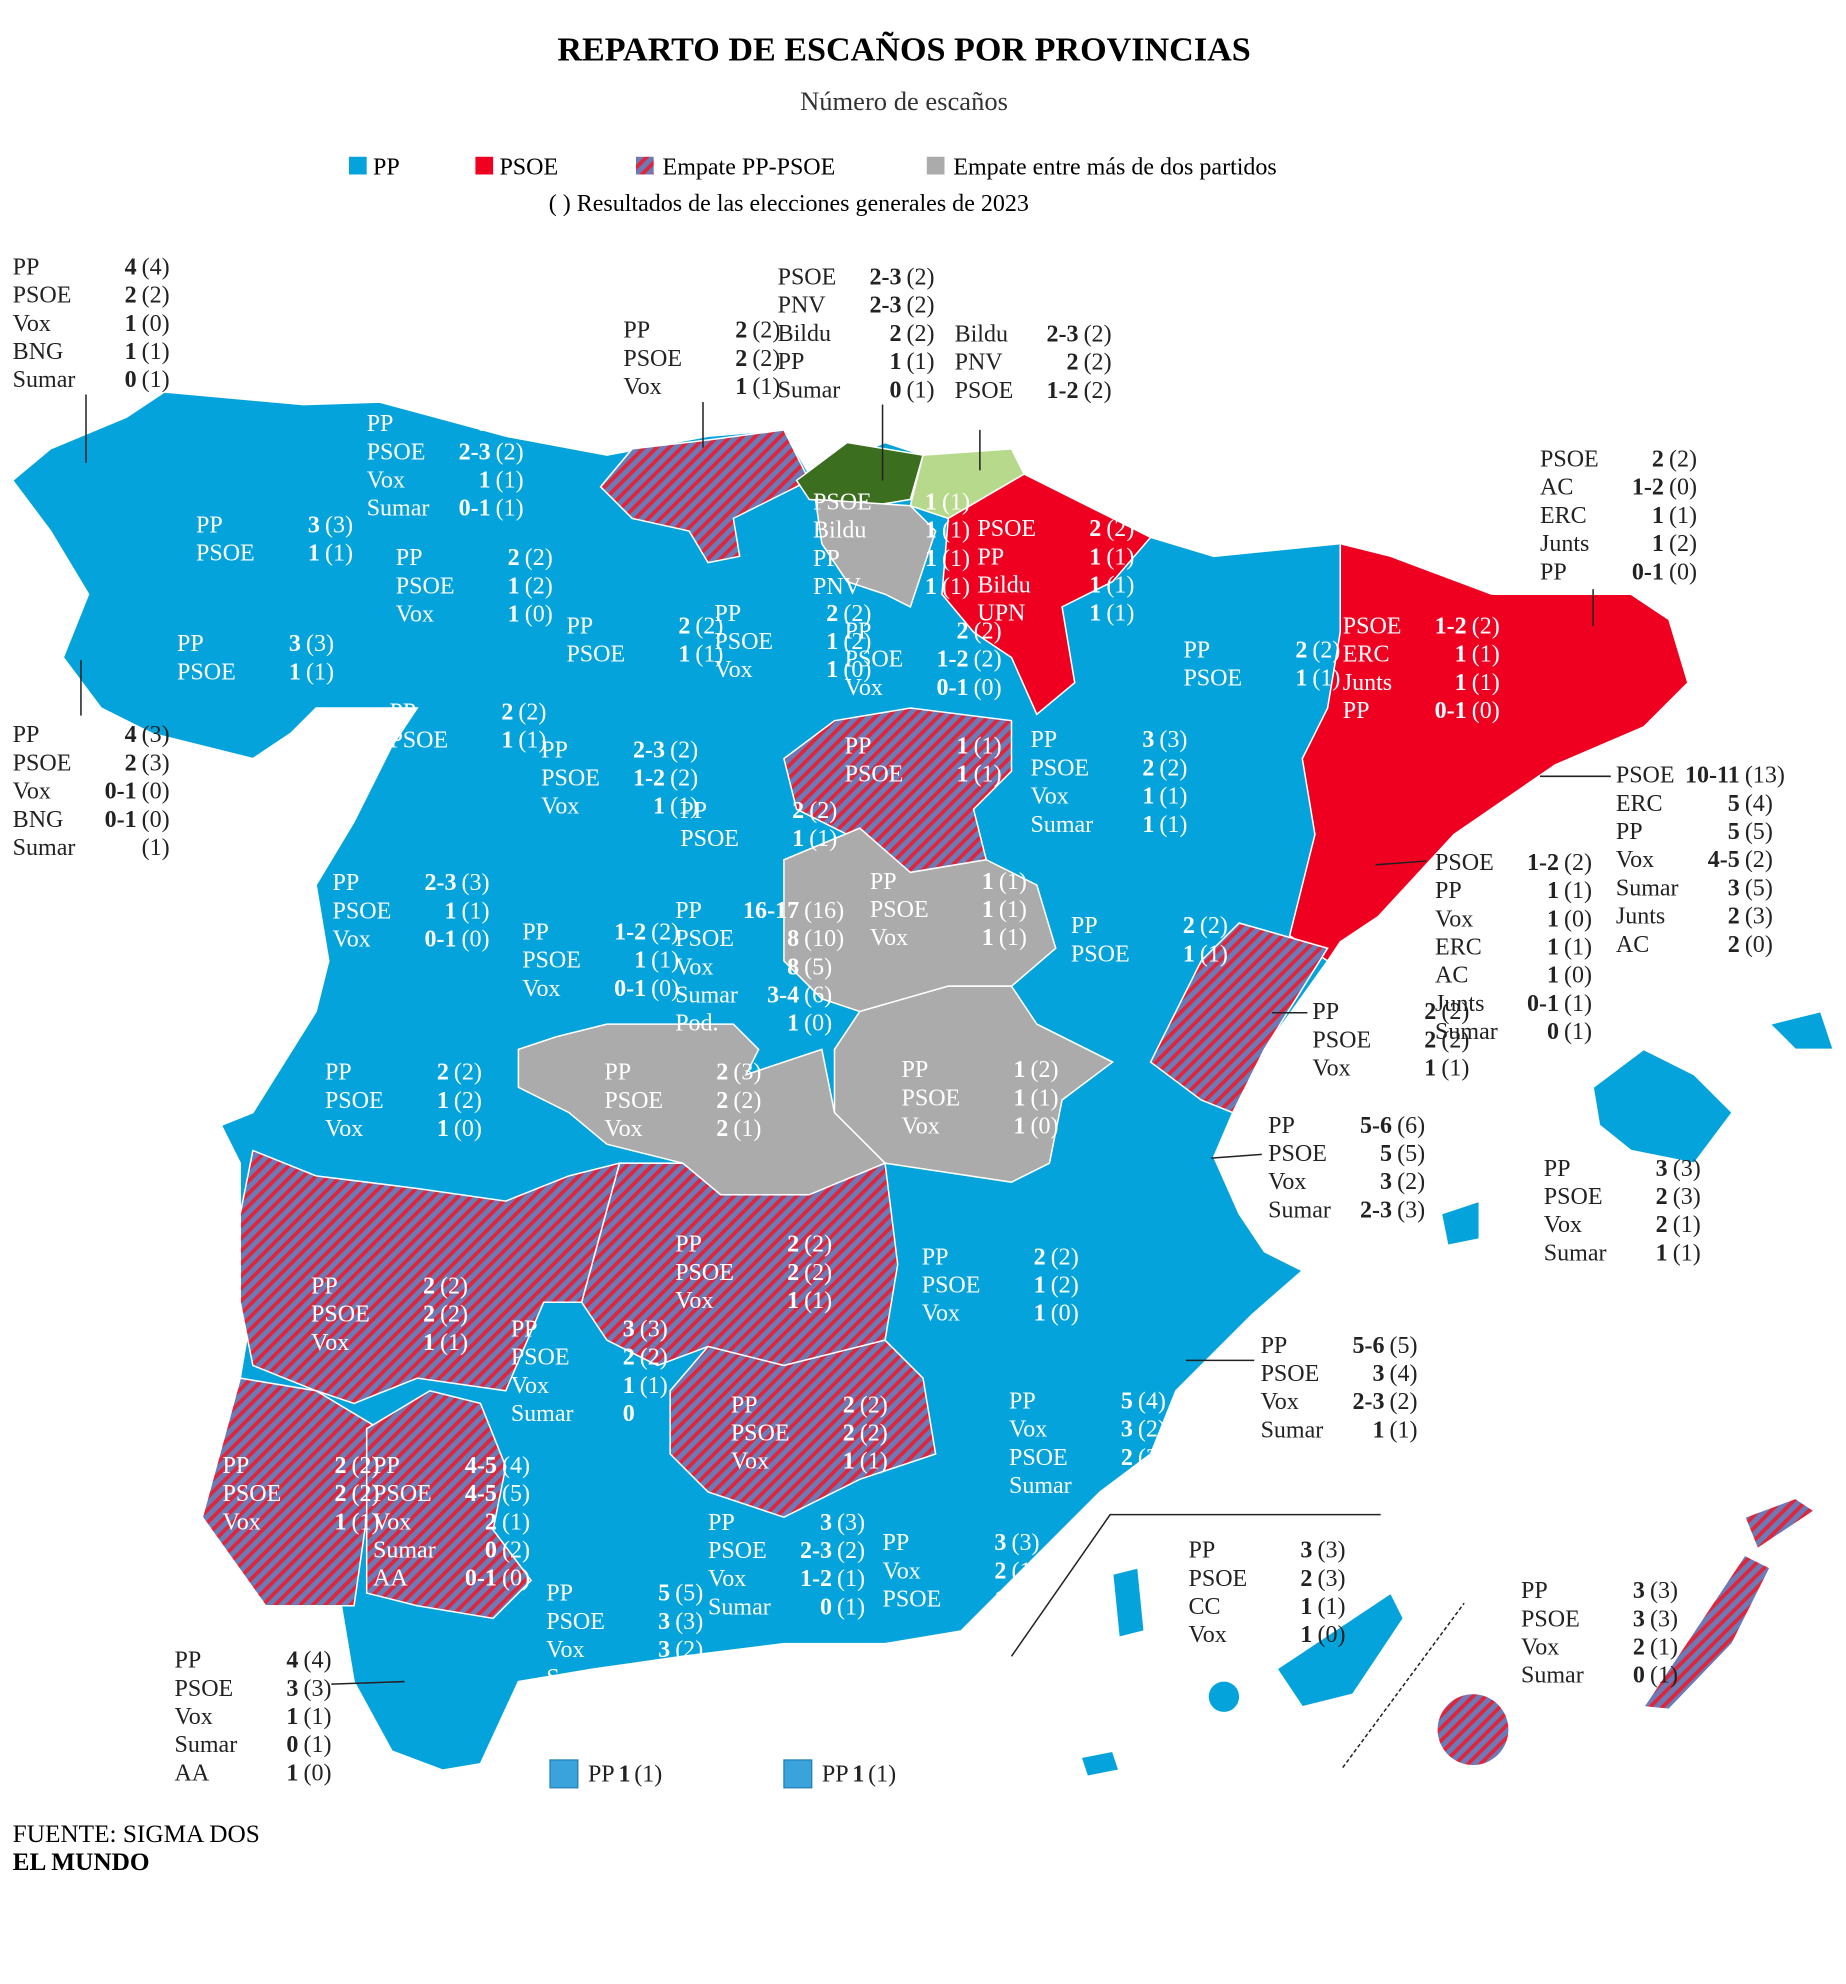 The image size is (1846, 1984). Describe the element at coordinates (1712, 776) in the screenshot. I see `seats: 10-11` at that location.